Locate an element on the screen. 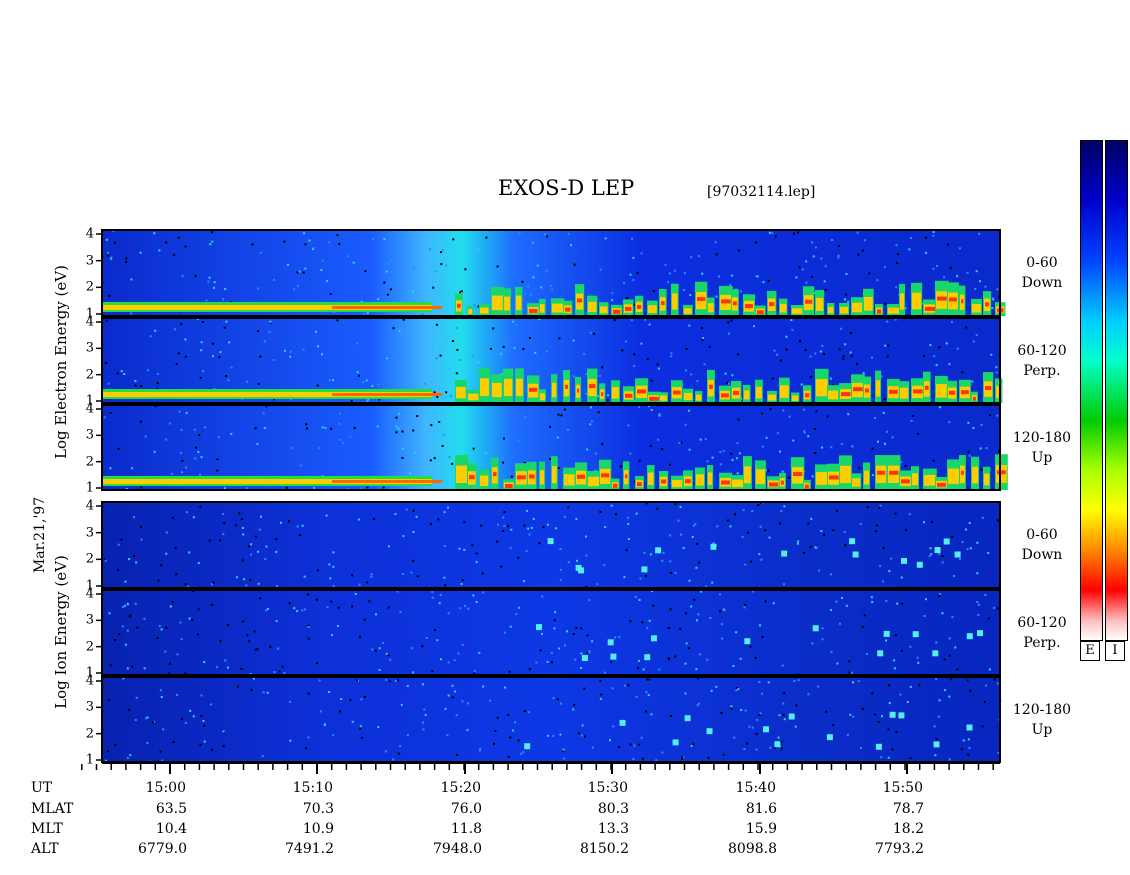 The height and width of the screenshot is (875, 1130). y-tick-label: 2 is located at coordinates (89, 647).